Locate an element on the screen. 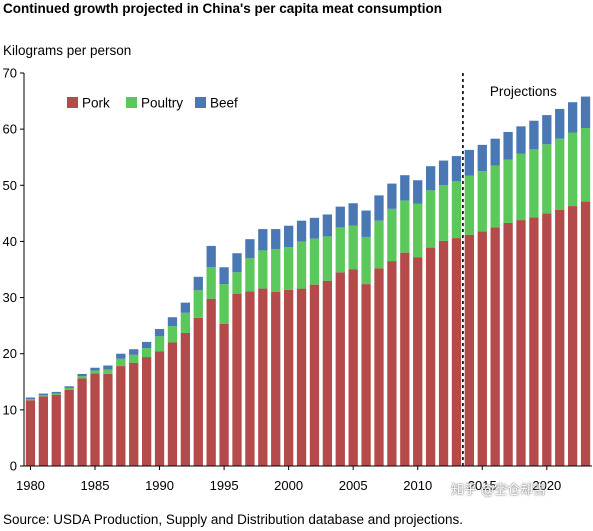 This screenshot has width=593, height=531. bar-poultry-1993 is located at coordinates (198, 304).